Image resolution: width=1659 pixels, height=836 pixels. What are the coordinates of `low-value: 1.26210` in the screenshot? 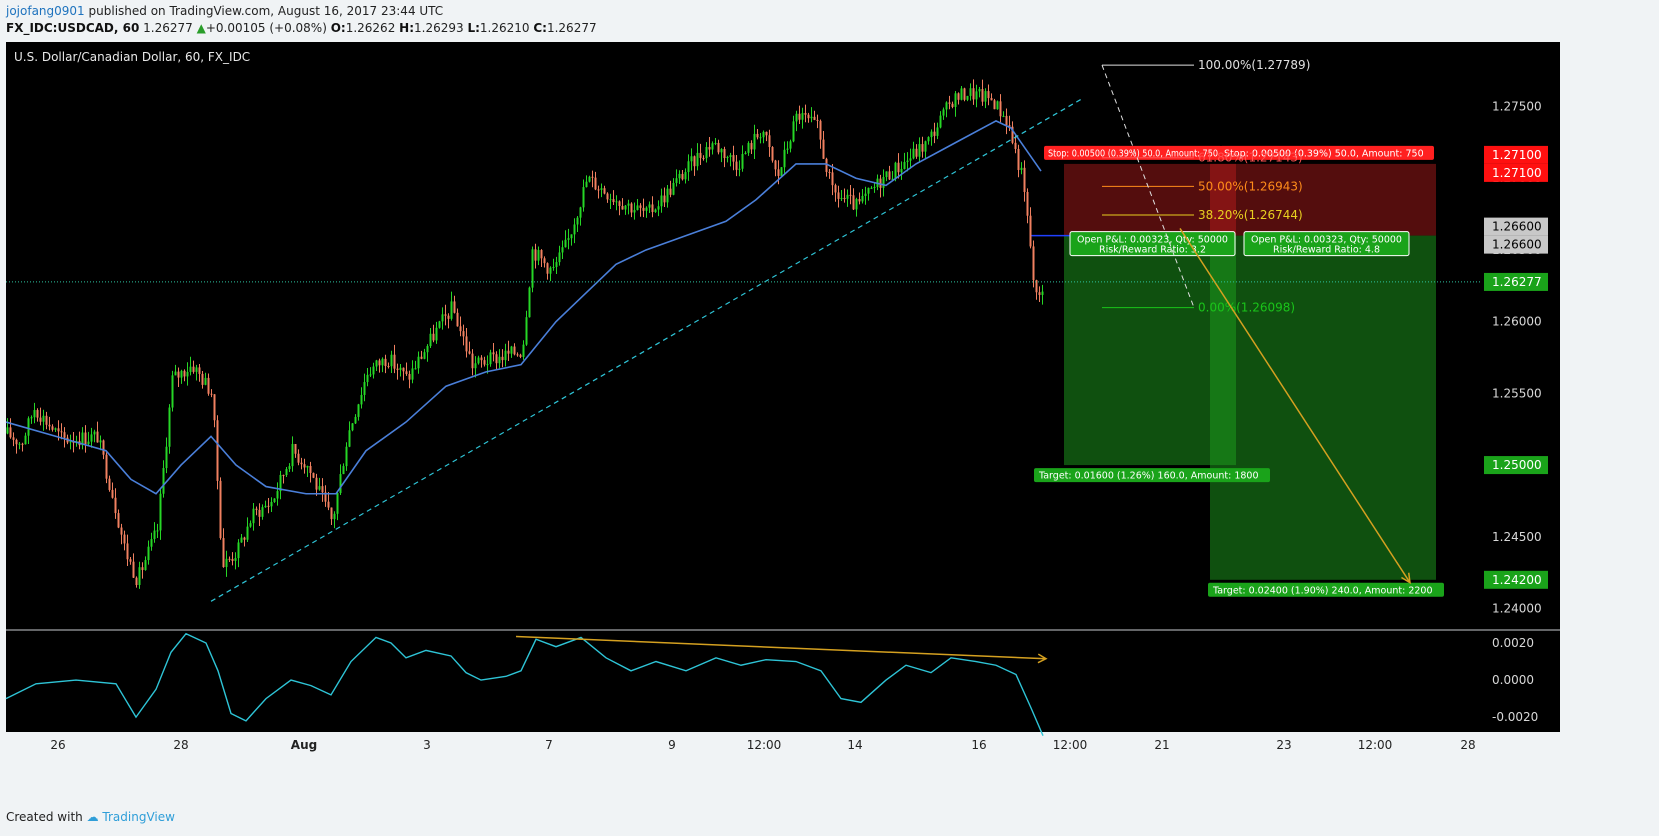 It's located at (504, 28).